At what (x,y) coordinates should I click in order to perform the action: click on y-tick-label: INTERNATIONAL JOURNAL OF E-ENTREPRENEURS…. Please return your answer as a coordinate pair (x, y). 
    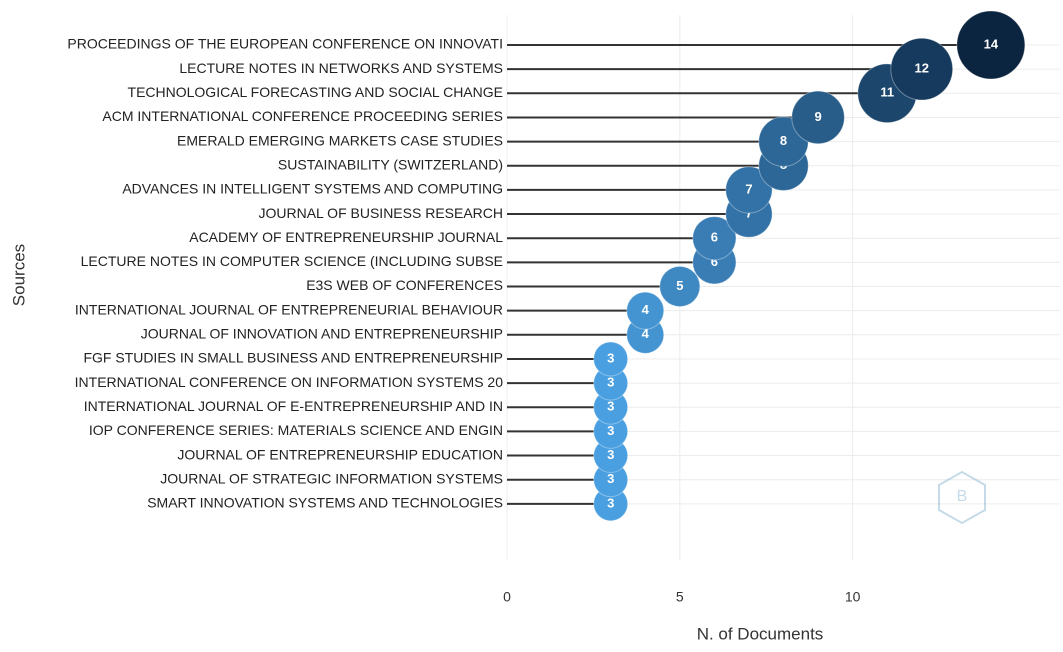
    Looking at the image, I should click on (293, 406).